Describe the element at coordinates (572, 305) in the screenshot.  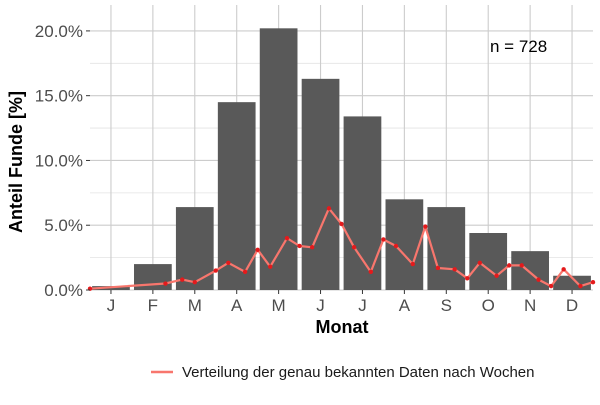
I see `x-tick-label: D` at that location.